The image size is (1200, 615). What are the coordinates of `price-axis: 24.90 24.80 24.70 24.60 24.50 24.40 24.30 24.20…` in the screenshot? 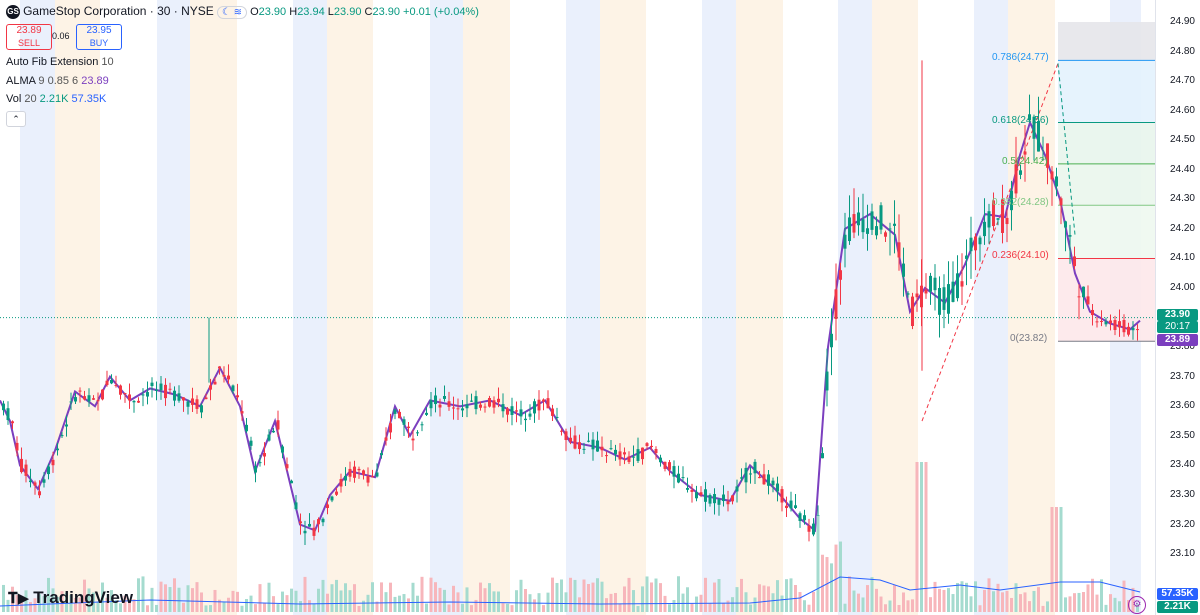 It's located at (1177, 307).